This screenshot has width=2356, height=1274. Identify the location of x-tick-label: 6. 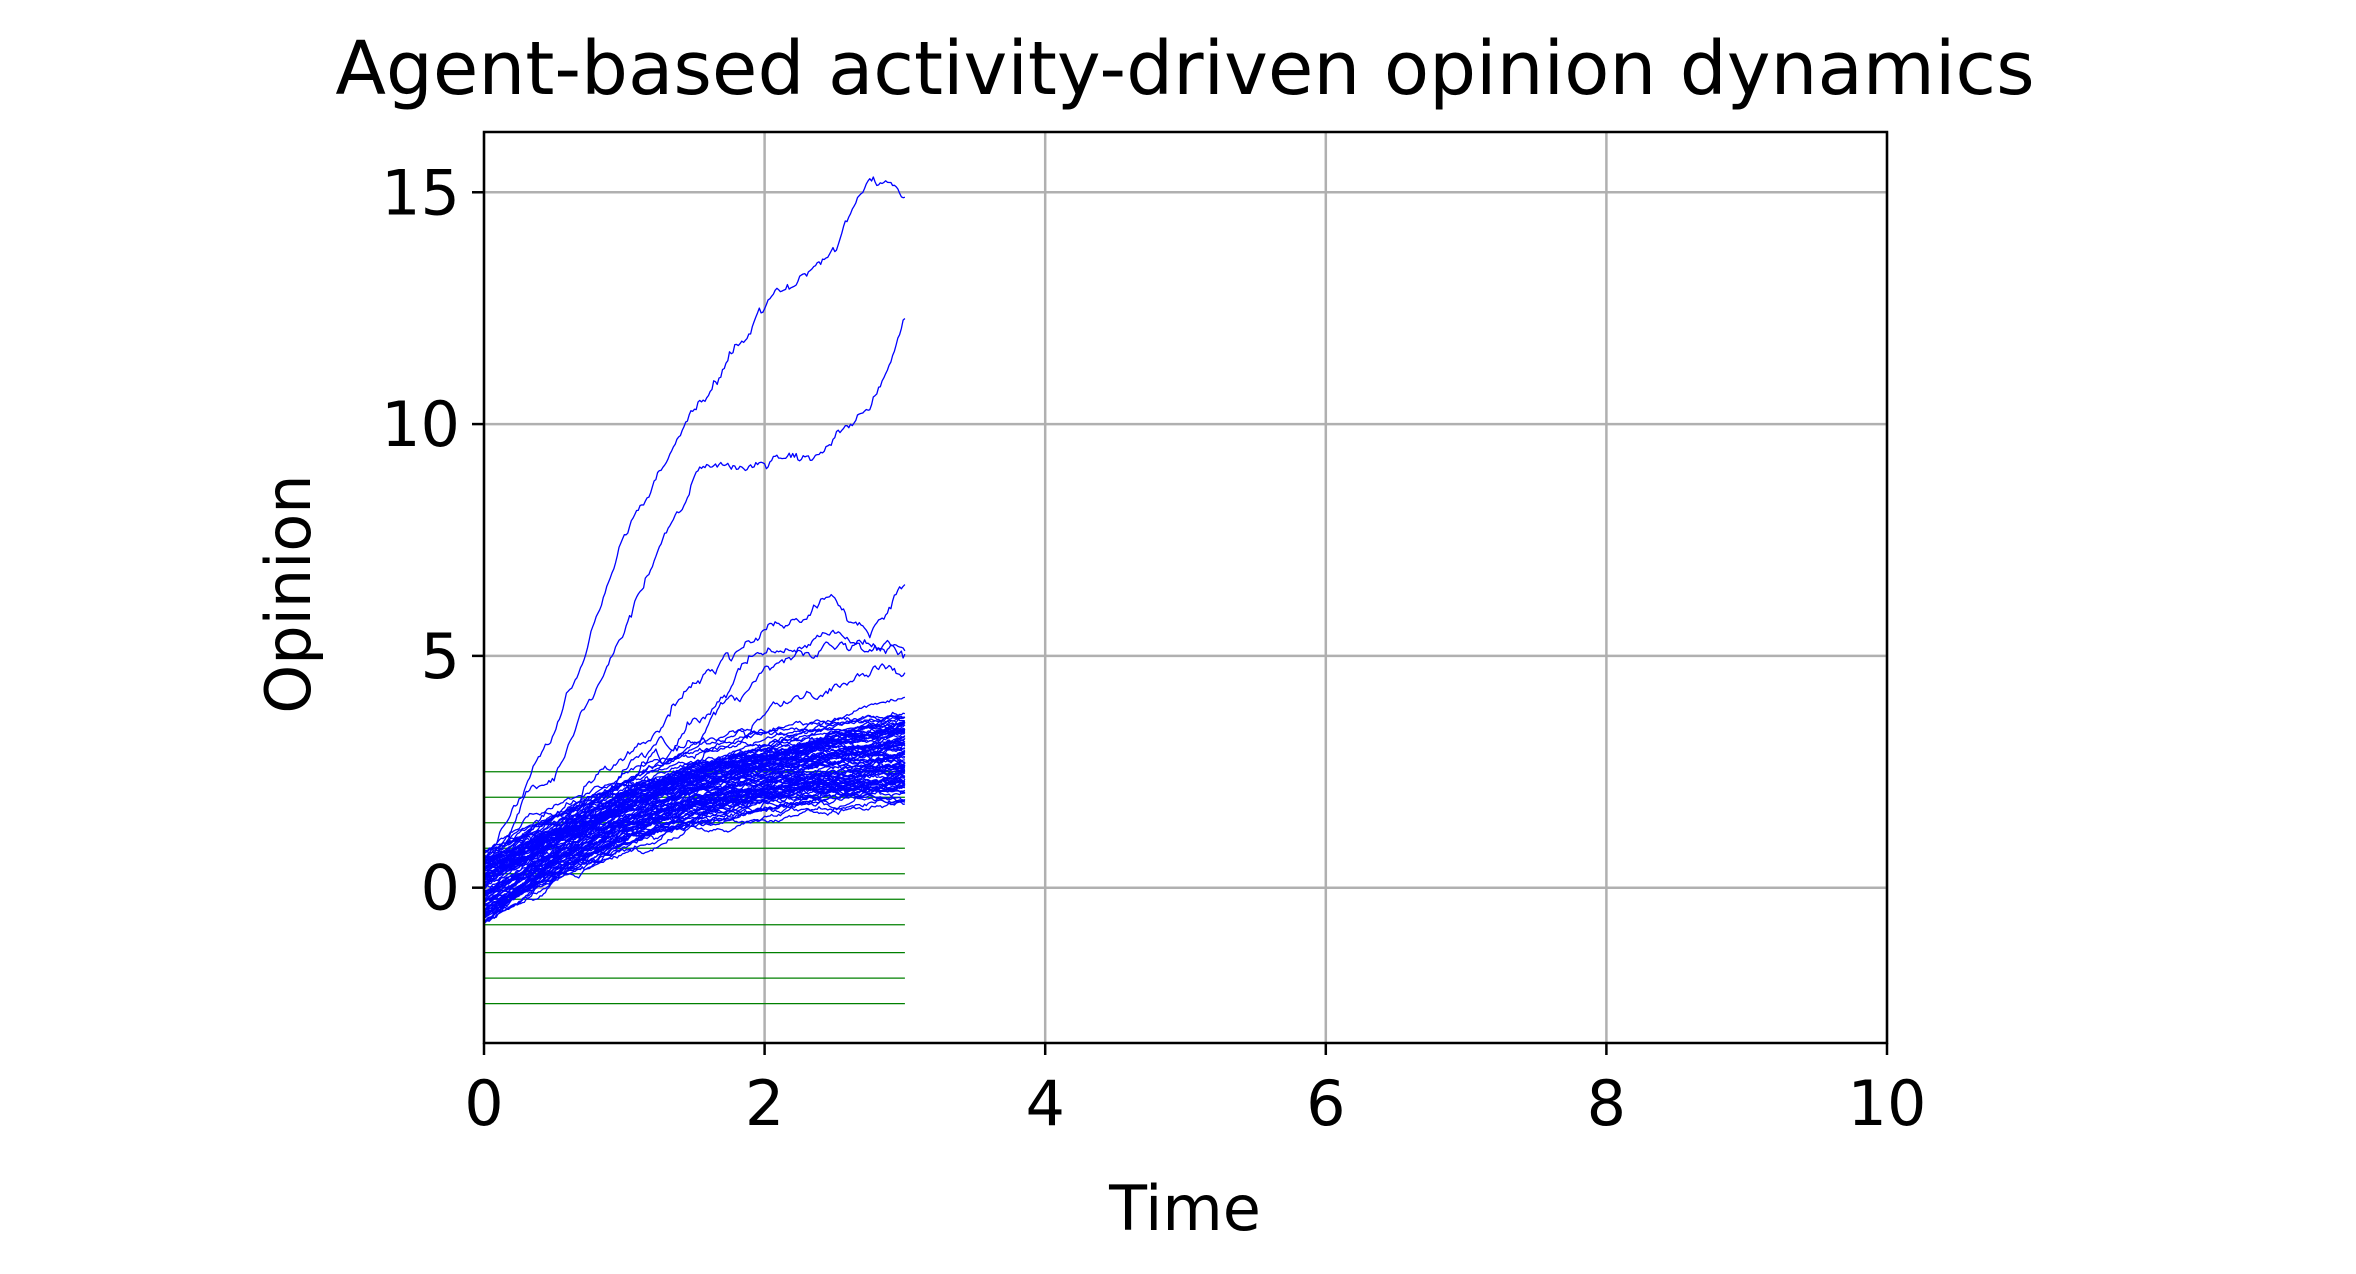
(1325, 1103).